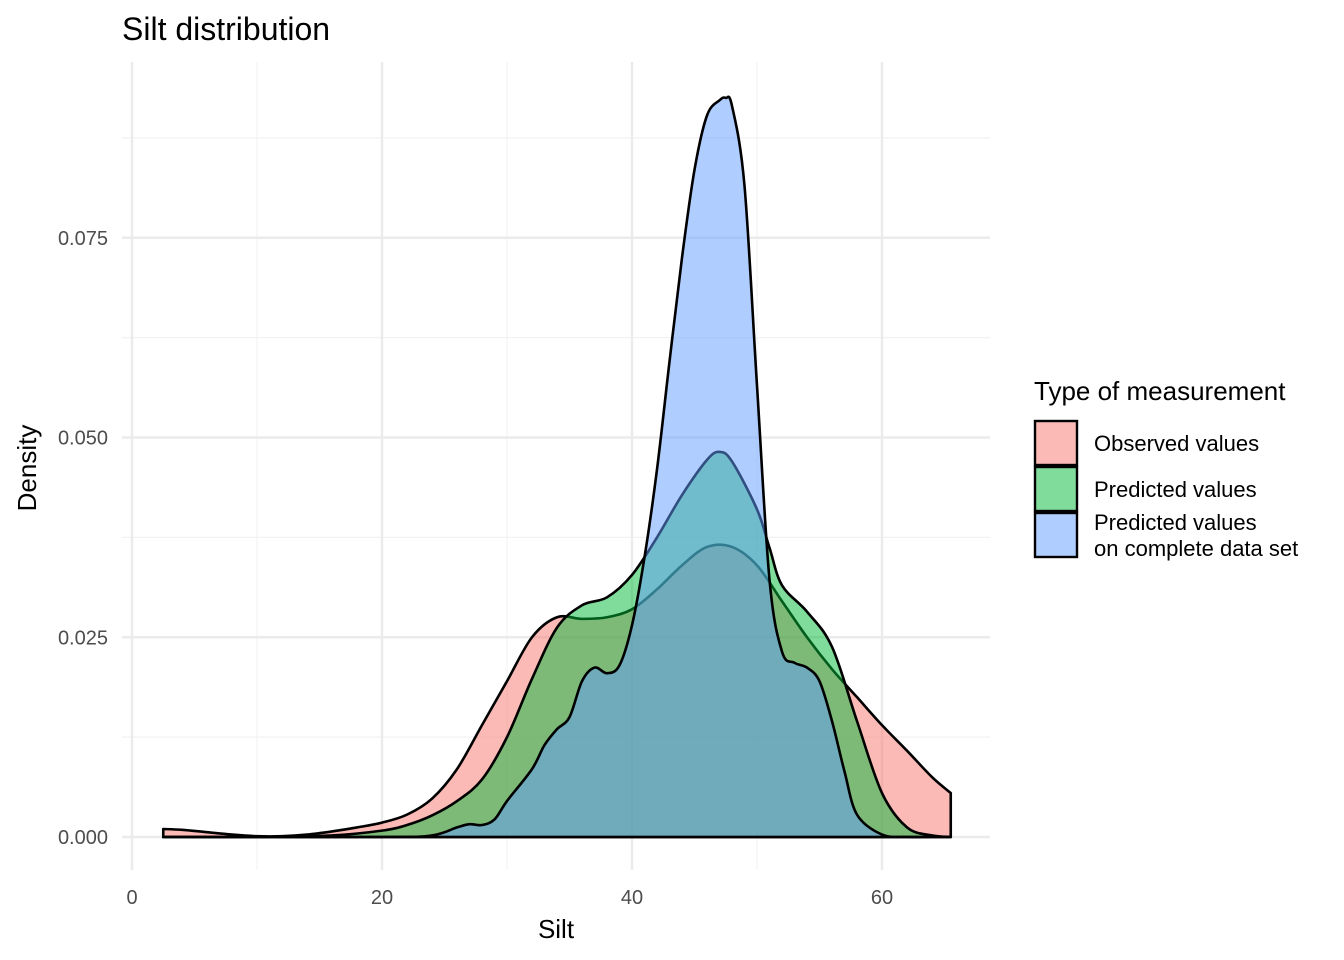 Image resolution: width=1344 pixels, height=960 pixels. Describe the element at coordinates (382, 898) in the screenshot. I see `x-tick-label: 20` at that location.